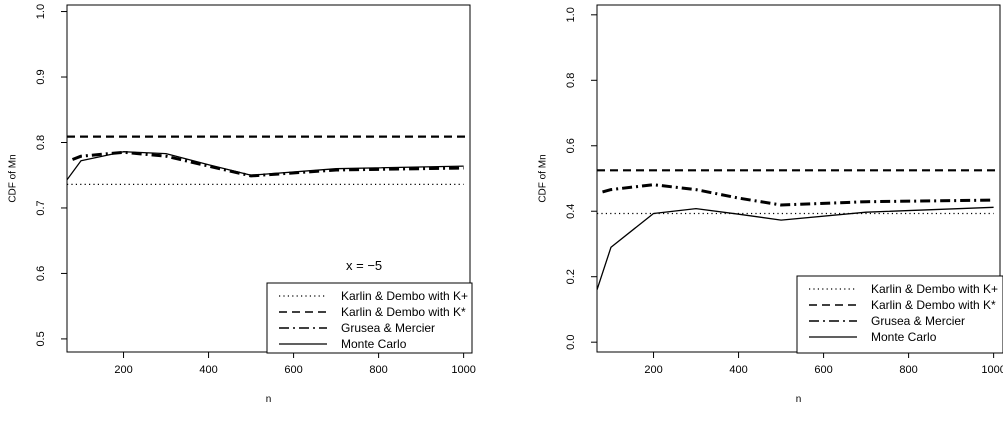 Image resolution: width=1003 pixels, height=427 pixels. What do you see at coordinates (41, 207) in the screenshot?
I see `y-tick-label: 0.7` at bounding box center [41, 207].